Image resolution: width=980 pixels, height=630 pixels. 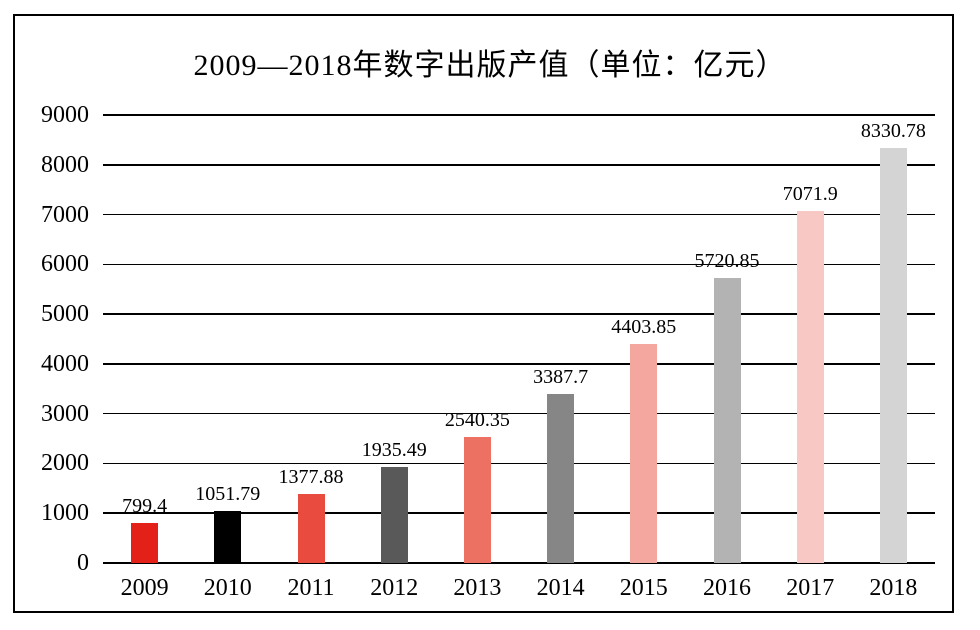 I want to click on bar-value-label: 799.4, so click(x=145, y=506).